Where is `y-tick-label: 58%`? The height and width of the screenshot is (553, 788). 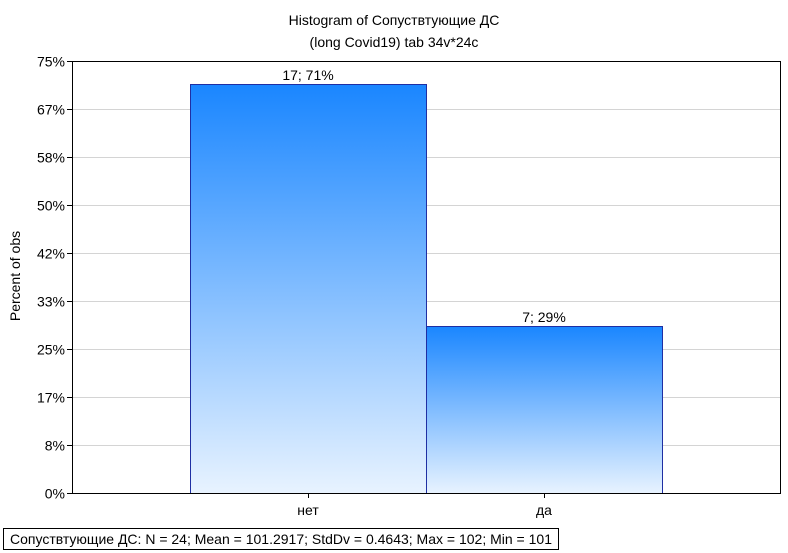
y-tick-label: 58% is located at coordinates (51, 158).